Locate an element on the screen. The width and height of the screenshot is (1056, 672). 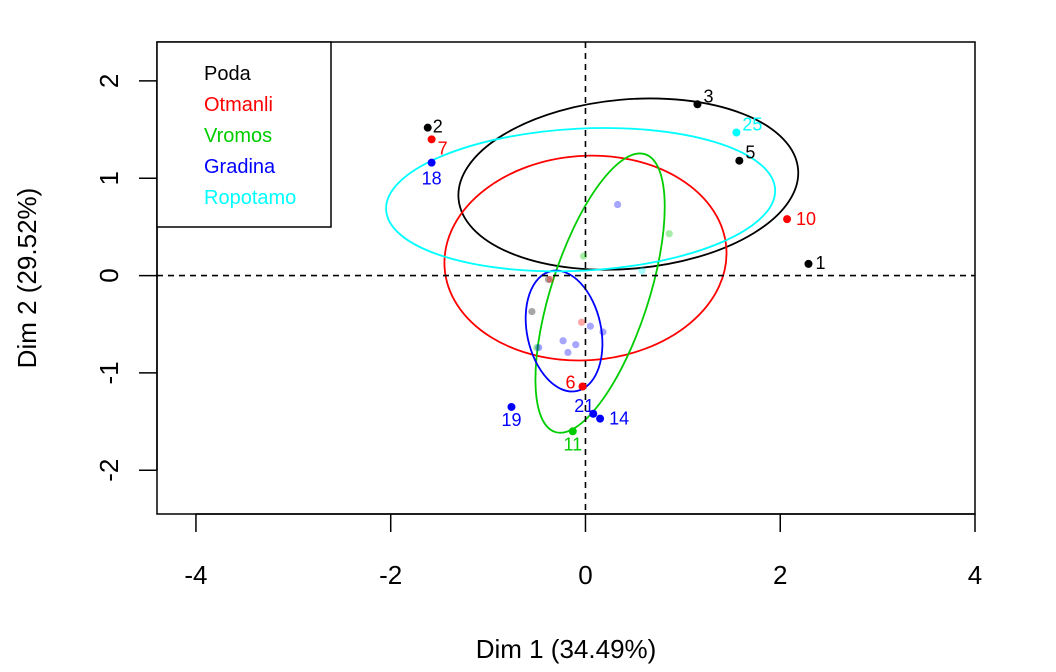
legend-entry: Gradina is located at coordinates (240, 167).